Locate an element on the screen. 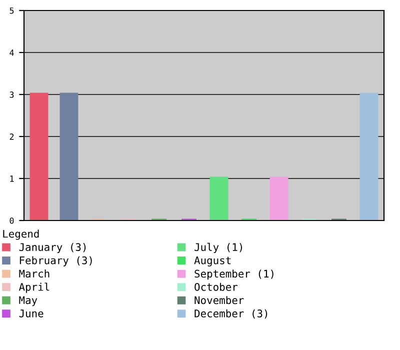  y-tick-label: 3 is located at coordinates (12, 95).